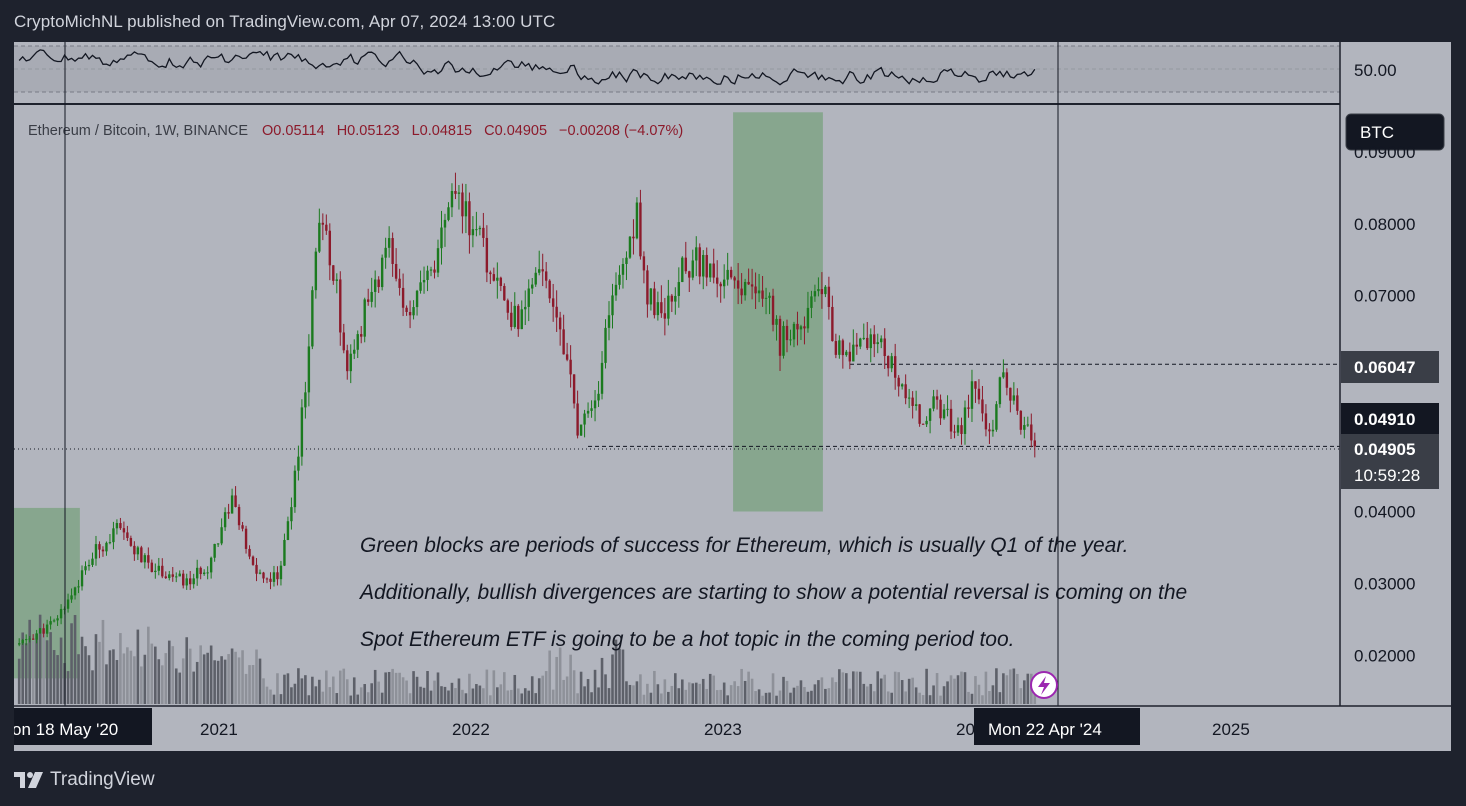  Describe the element at coordinates (293, 131) in the screenshot. I see `ohlc-open: O0.05114` at that location.